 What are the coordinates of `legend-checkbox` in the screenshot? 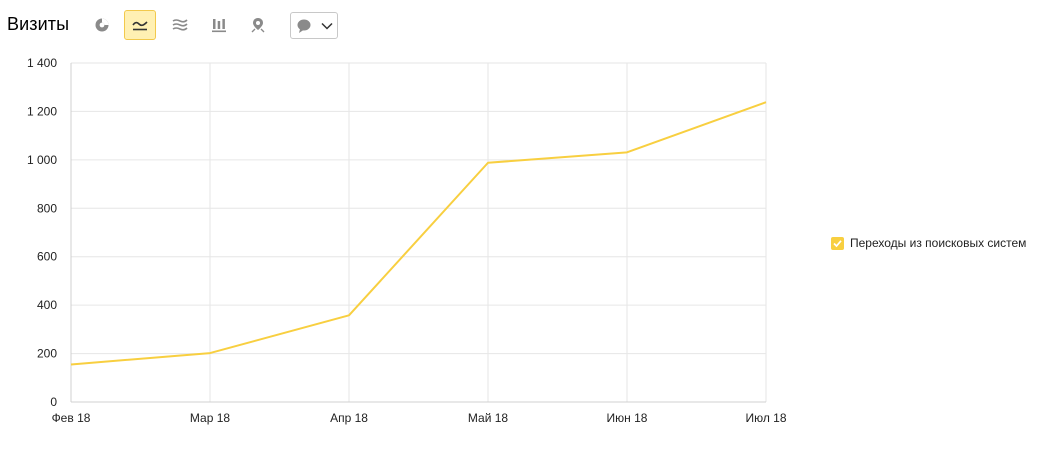 It's located at (837, 243).